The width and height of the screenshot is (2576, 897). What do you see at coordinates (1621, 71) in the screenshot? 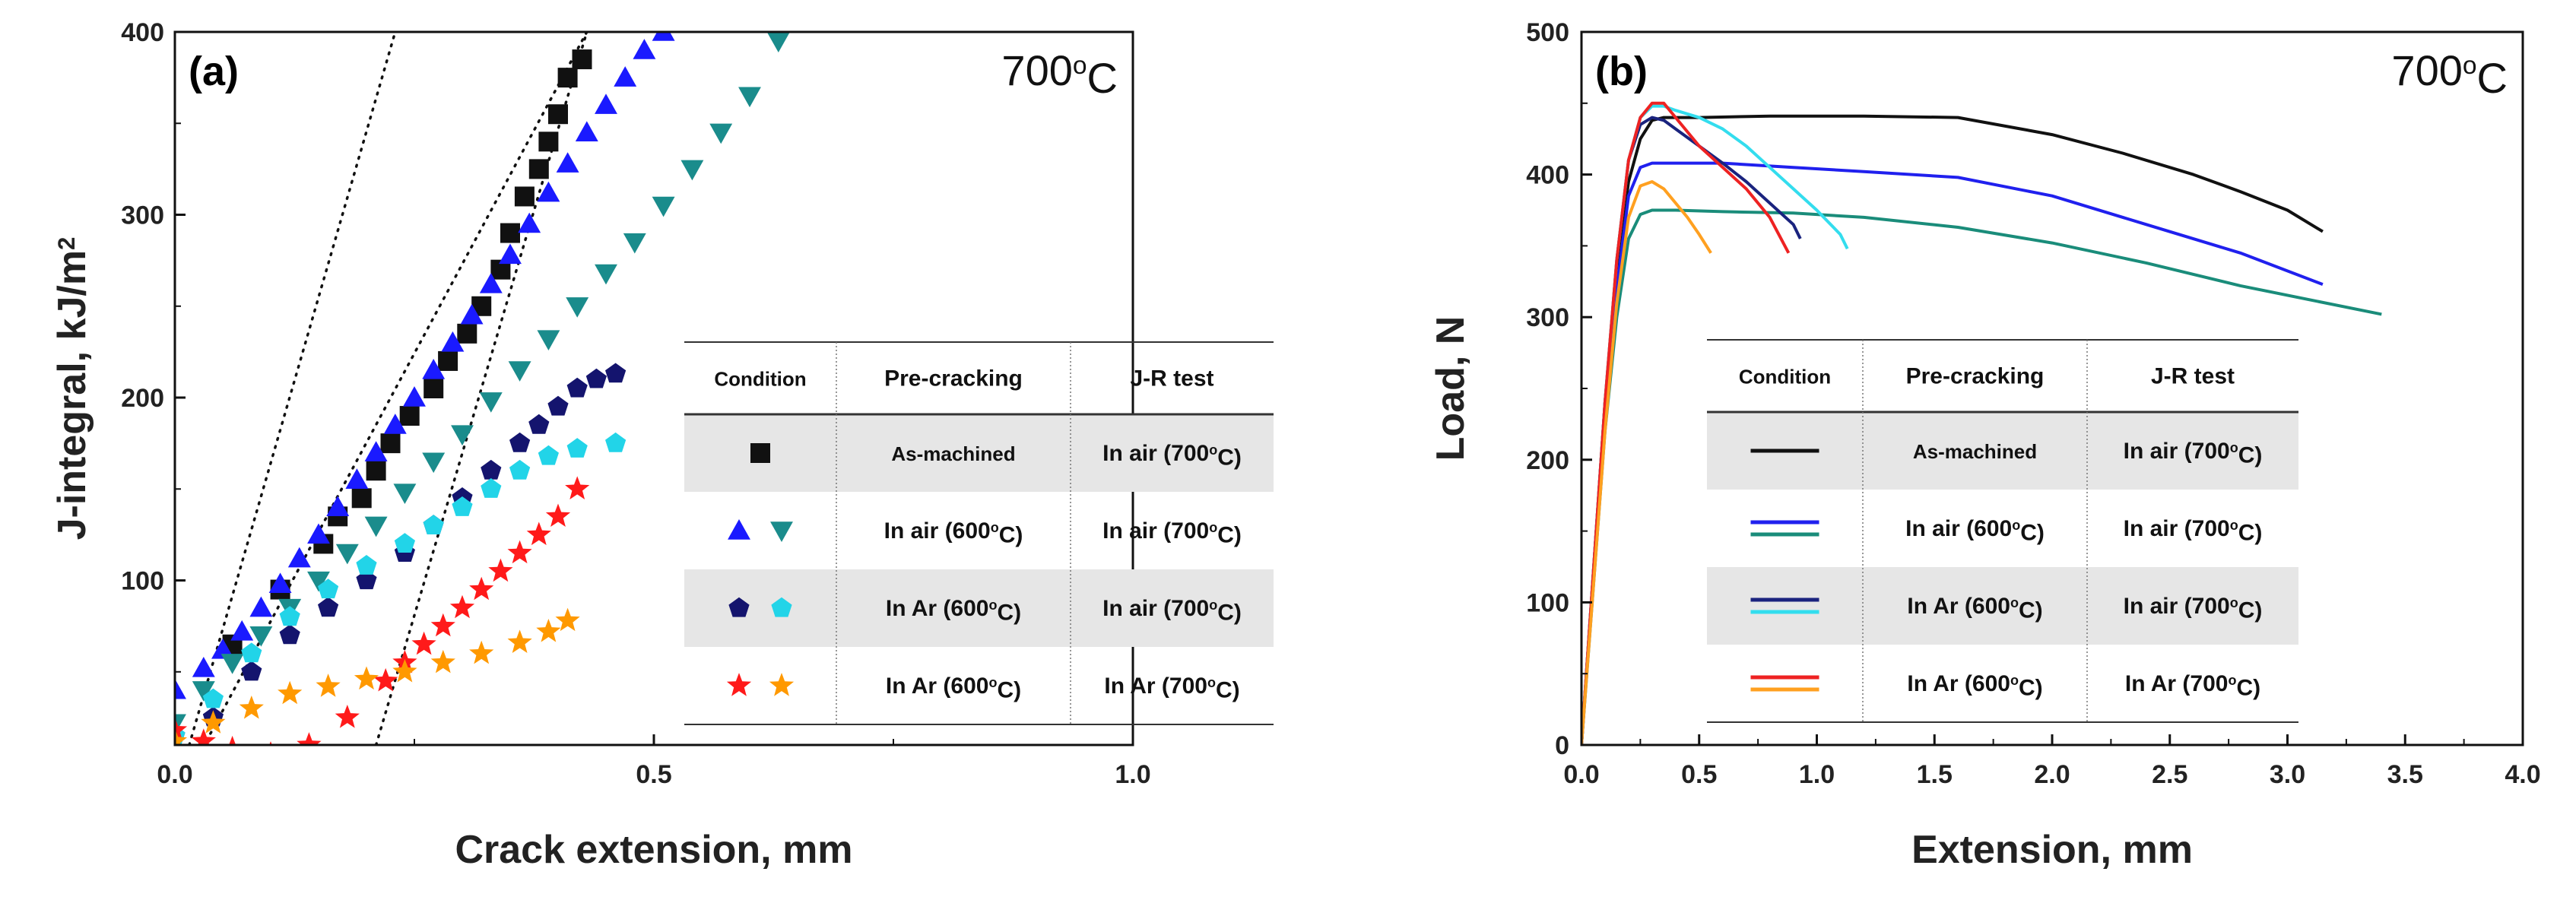
I see `panel-label: (b)` at bounding box center [1621, 71].